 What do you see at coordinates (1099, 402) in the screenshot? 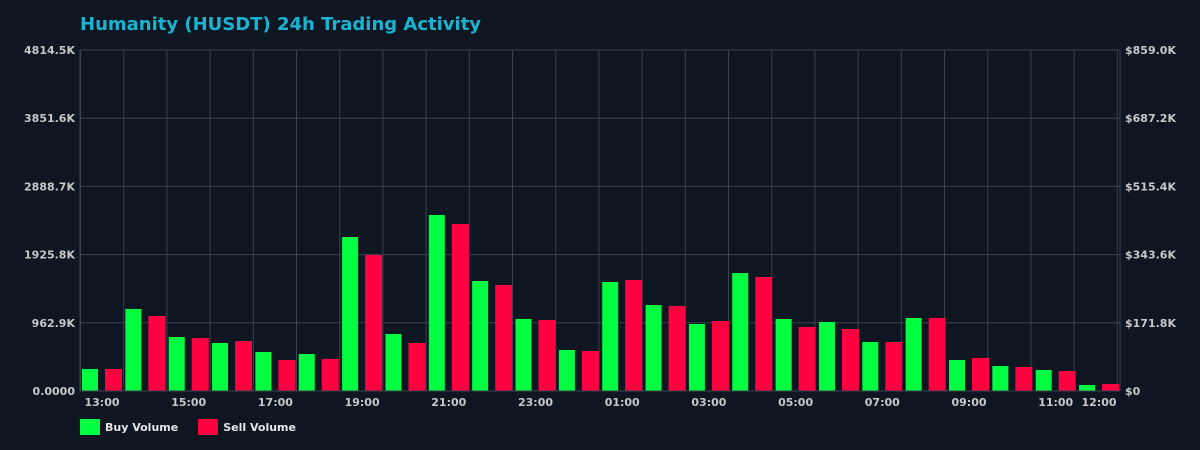
I see `x-tick-label: 12:00` at bounding box center [1099, 402].